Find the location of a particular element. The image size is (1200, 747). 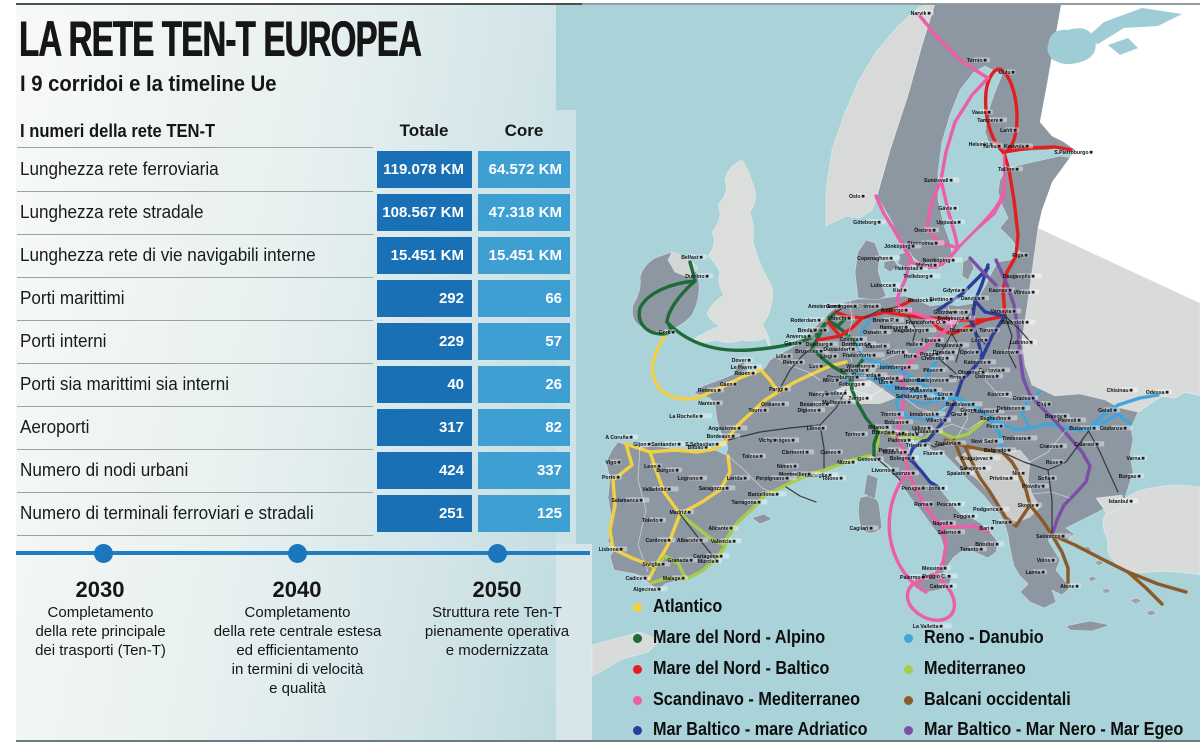

svg-text: Vigo is located at coordinates (610, 463).